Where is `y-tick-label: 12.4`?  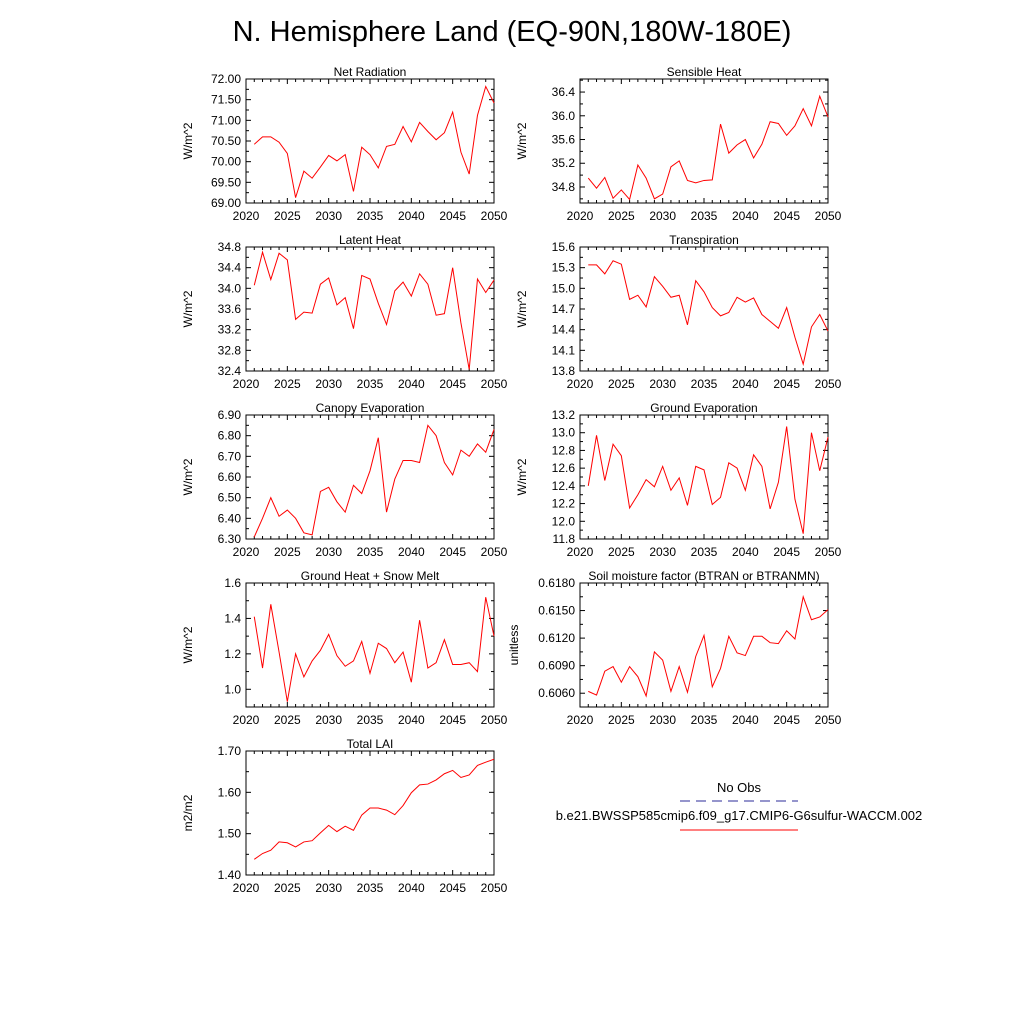
y-tick-label: 12.4 is located at coordinates (564, 486).